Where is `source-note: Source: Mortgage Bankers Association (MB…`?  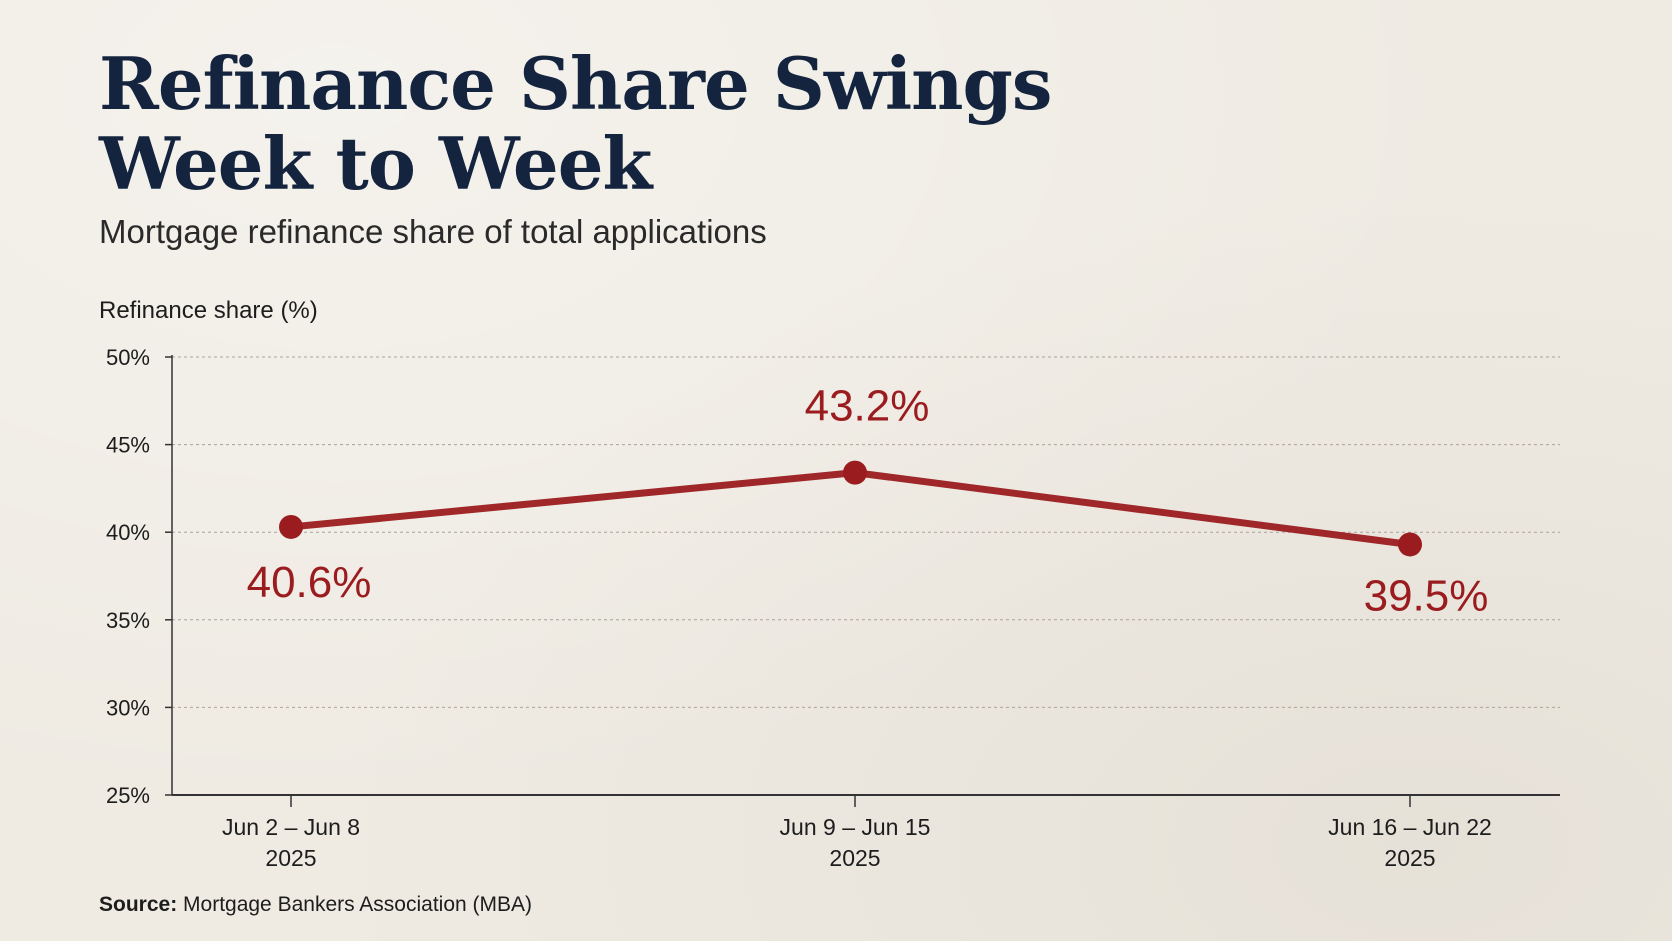
source-note: Source: Mortgage Bankers Association (MB… is located at coordinates (315, 905).